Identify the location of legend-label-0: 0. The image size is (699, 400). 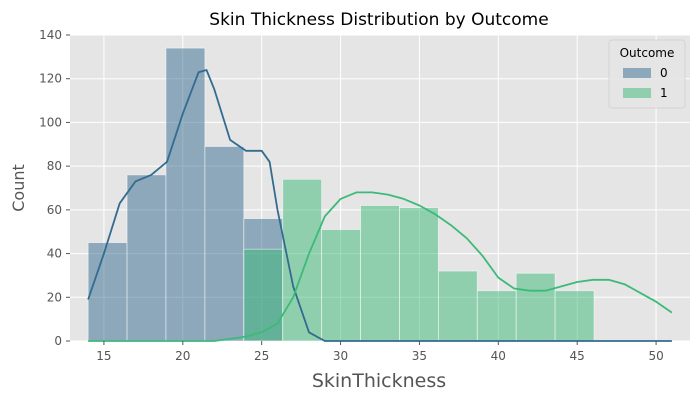
(664, 73).